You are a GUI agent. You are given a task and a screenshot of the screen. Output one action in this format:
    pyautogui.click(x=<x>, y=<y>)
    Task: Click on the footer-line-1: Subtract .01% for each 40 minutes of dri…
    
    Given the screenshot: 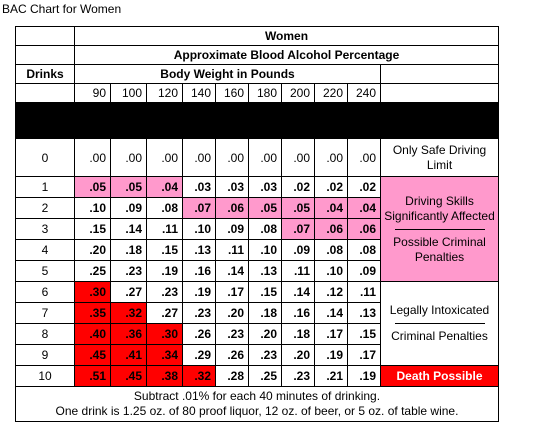 What is the action you would take?
    pyautogui.click(x=257, y=396)
    